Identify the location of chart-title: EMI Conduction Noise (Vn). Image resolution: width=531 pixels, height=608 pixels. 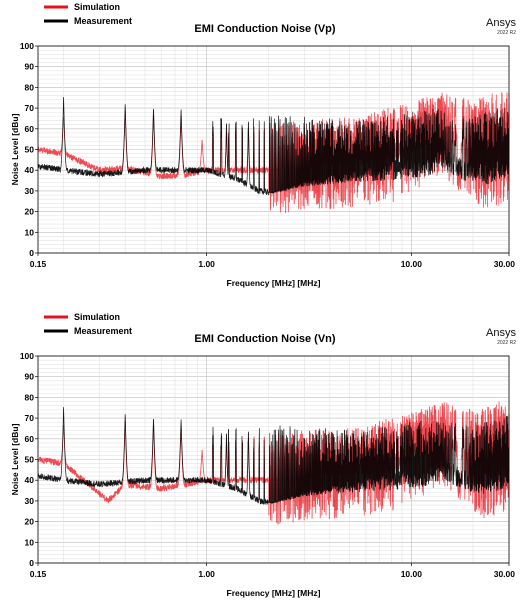
(264, 339).